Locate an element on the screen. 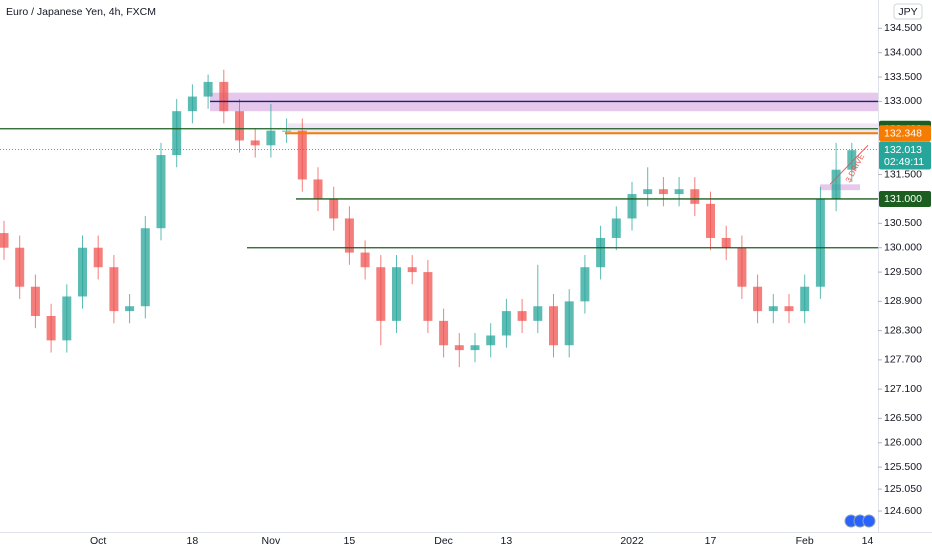 This screenshot has height=550, width=932. x-tick-label: 18 is located at coordinates (193, 541).